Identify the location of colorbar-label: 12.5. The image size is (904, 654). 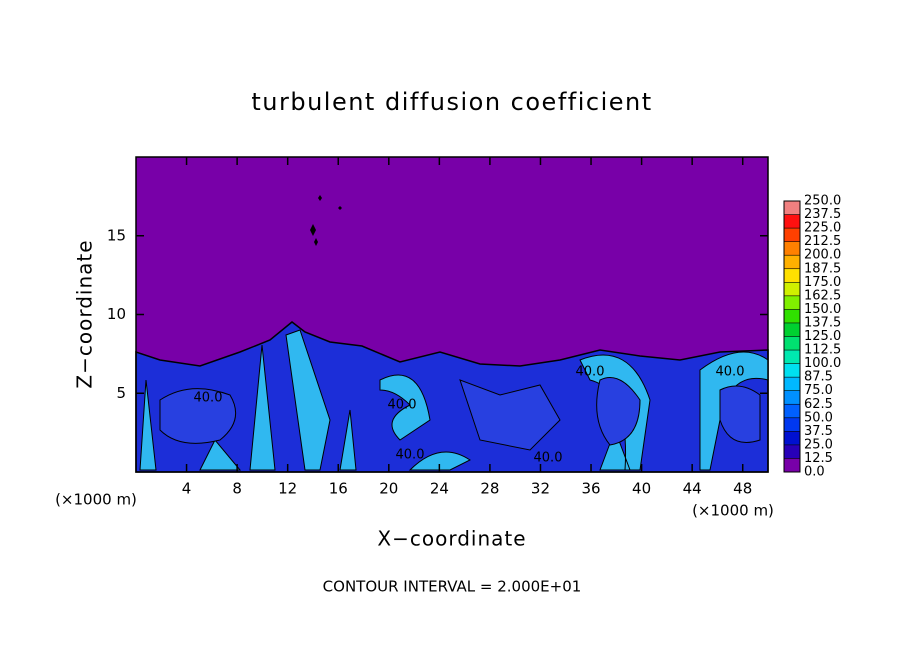
(818, 458).